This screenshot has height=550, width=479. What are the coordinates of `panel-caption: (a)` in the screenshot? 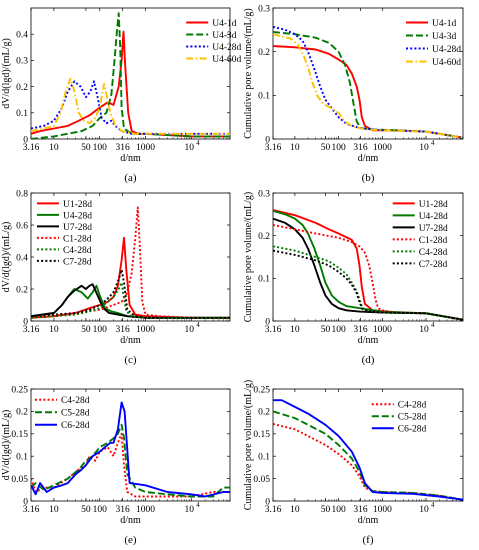 It's located at (130, 178).